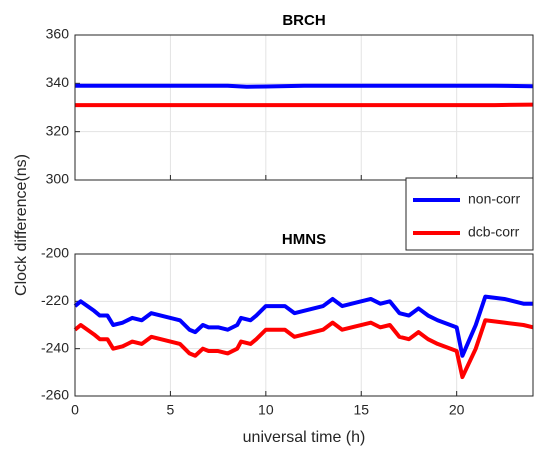  What do you see at coordinates (55, 300) in the screenshot?
I see `y-tick-label: -220` at bounding box center [55, 300].